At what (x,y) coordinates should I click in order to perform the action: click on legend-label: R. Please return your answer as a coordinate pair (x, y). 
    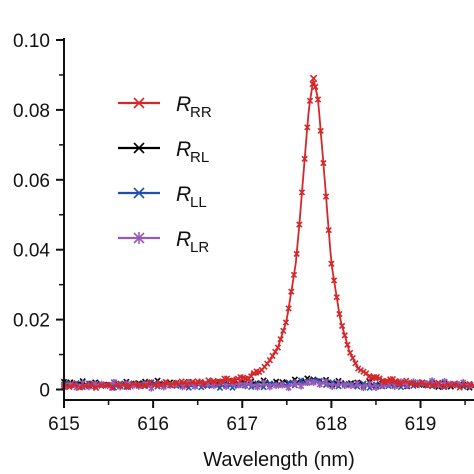
    Looking at the image, I should click on (183, 149).